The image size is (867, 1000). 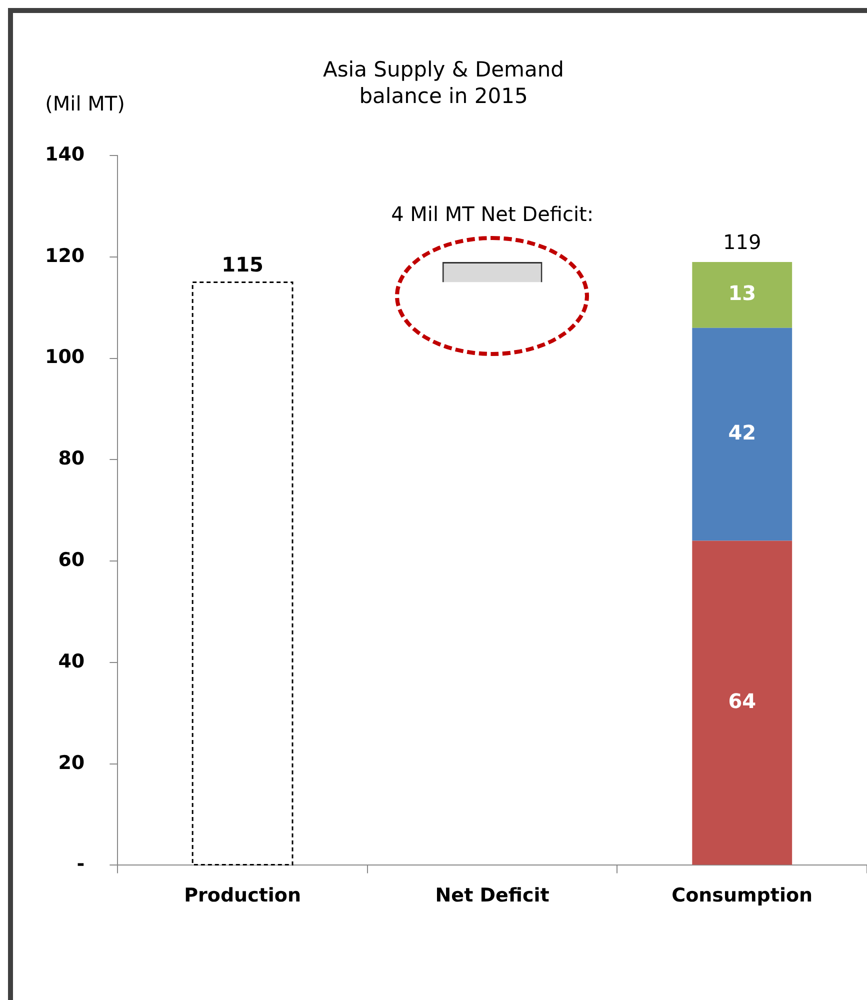 I want to click on y-tick-label: 80, so click(x=71, y=459).